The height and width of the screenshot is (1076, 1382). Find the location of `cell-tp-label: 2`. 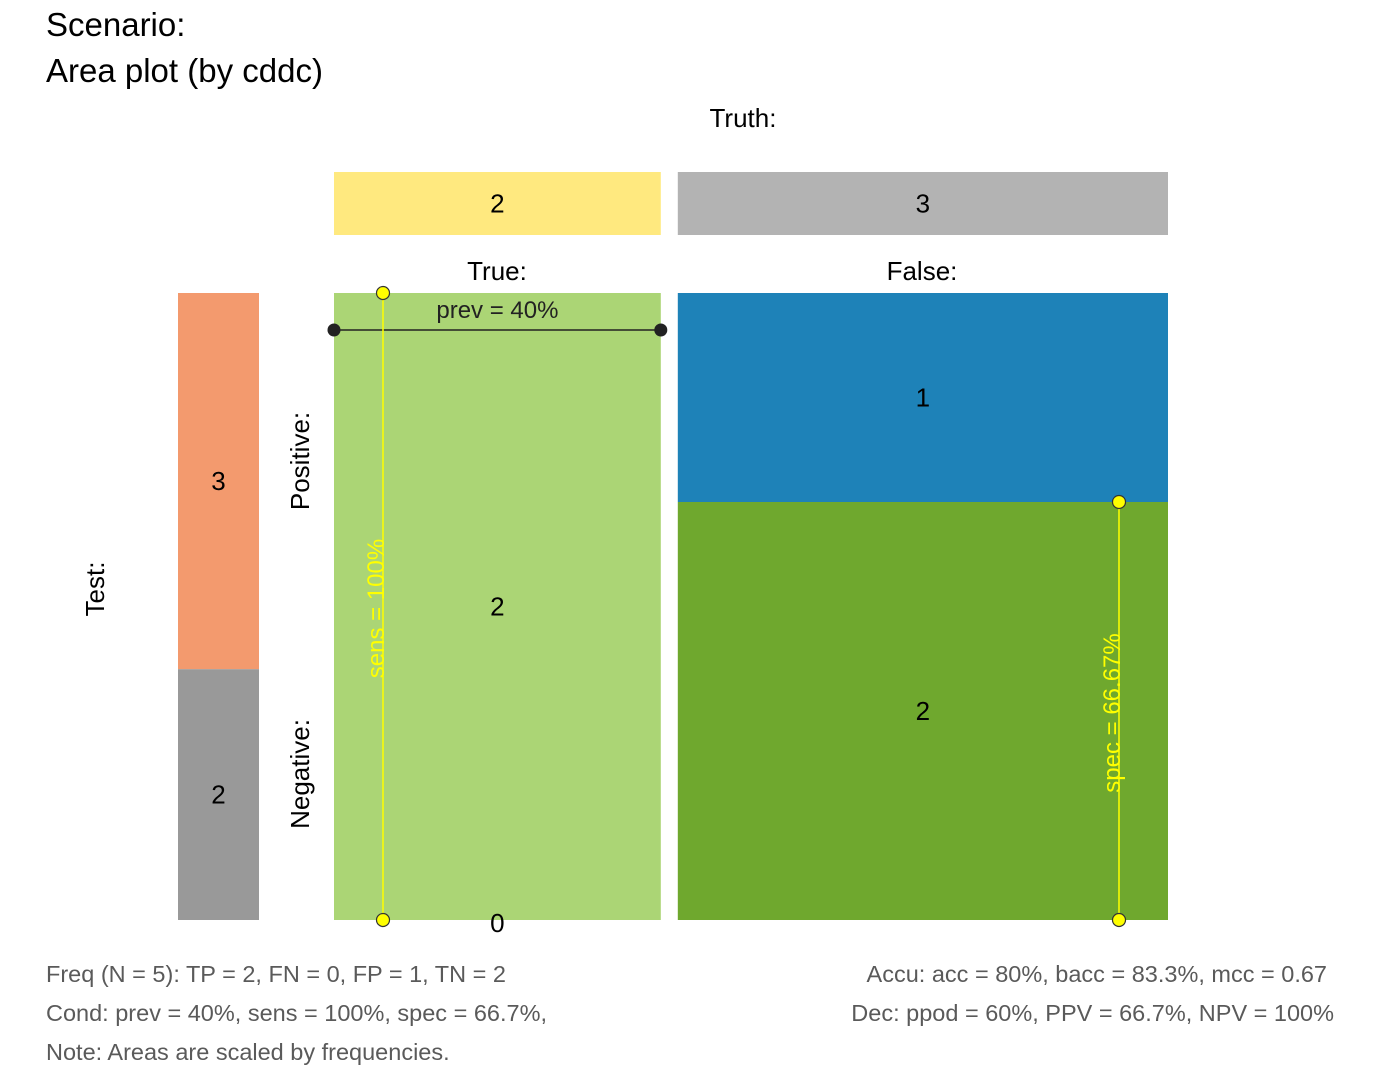

cell-tp-label: 2 is located at coordinates (497, 607).